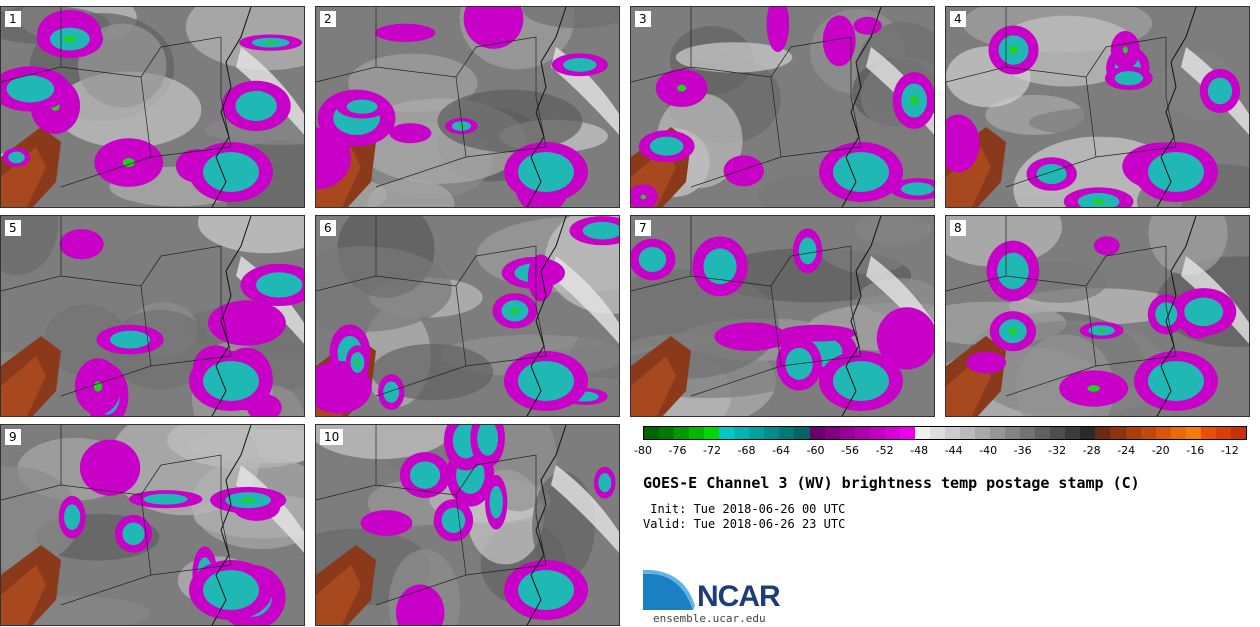 The width and height of the screenshot is (1260, 627). I want to click on panel-number: 5, so click(13, 228).